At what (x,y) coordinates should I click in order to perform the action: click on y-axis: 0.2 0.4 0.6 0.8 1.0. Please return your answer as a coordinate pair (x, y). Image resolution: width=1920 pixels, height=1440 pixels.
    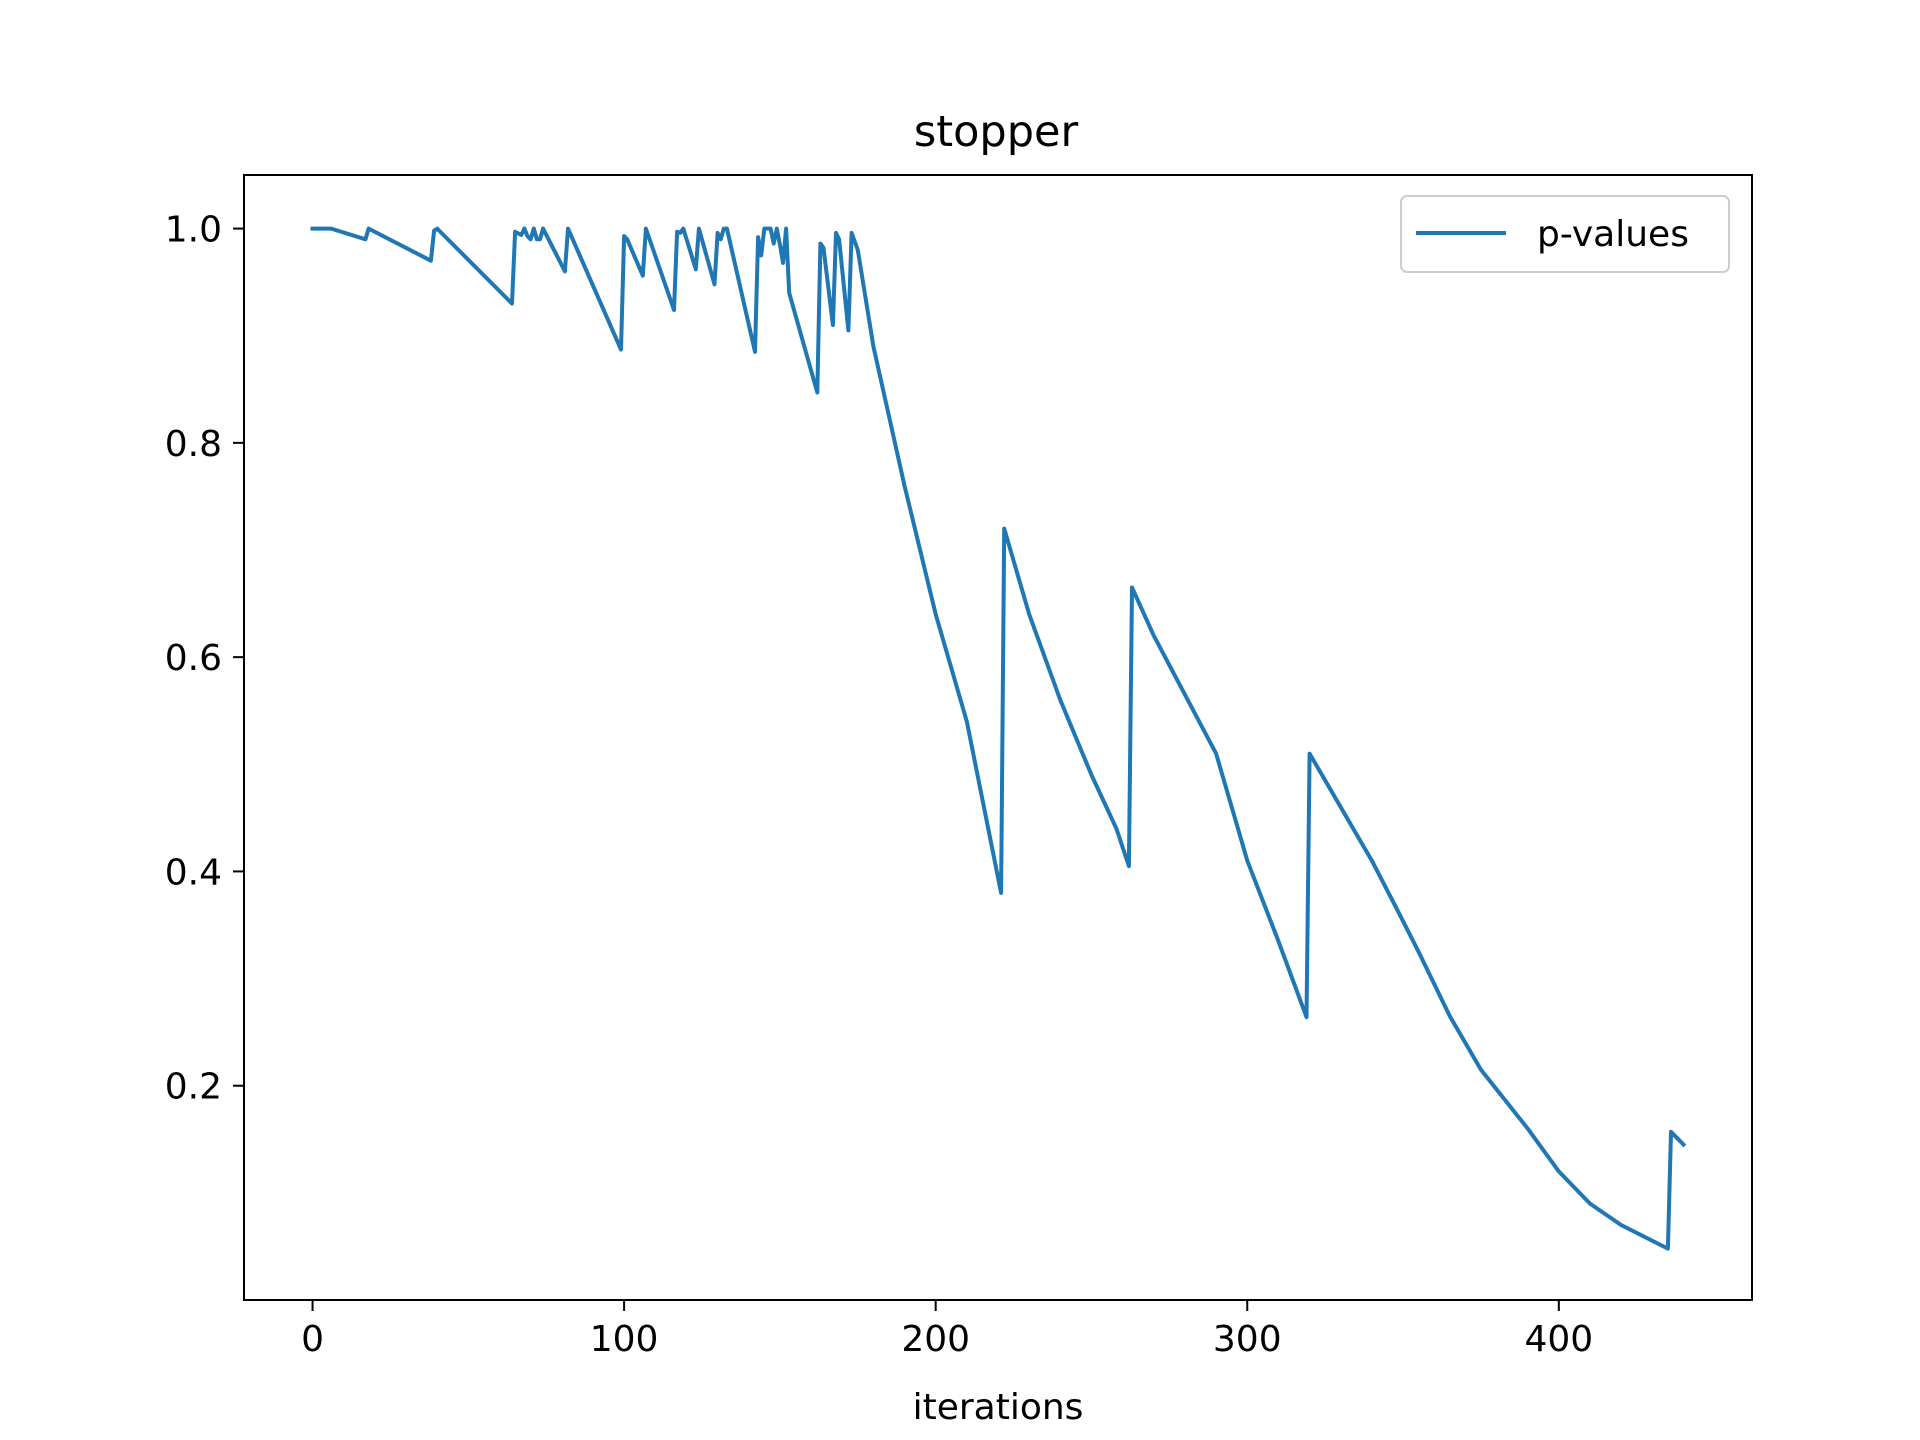
    Looking at the image, I should click on (204, 659).